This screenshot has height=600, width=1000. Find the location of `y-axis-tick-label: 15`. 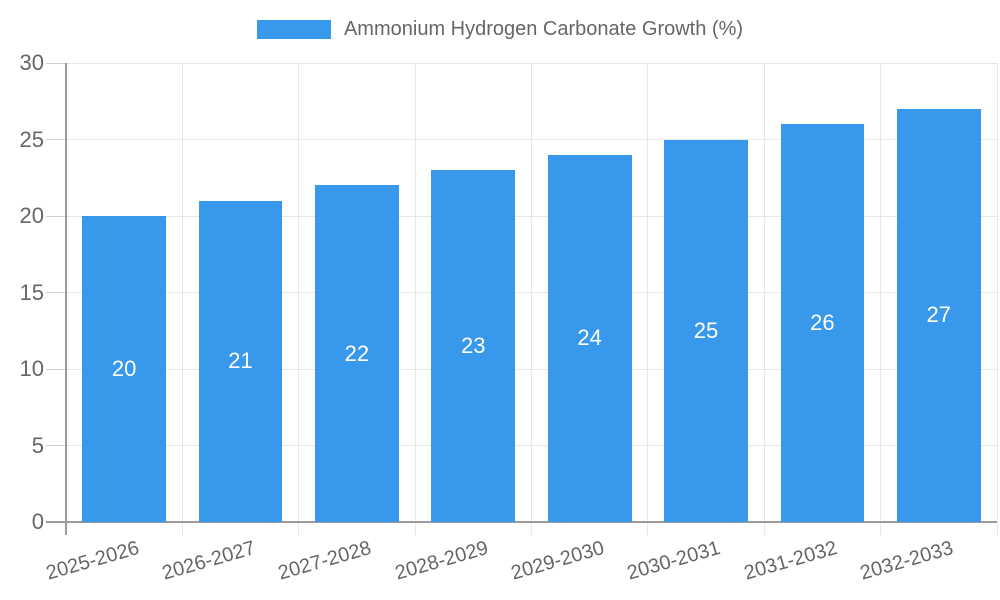

y-axis-tick-label: 15 is located at coordinates (31, 292).